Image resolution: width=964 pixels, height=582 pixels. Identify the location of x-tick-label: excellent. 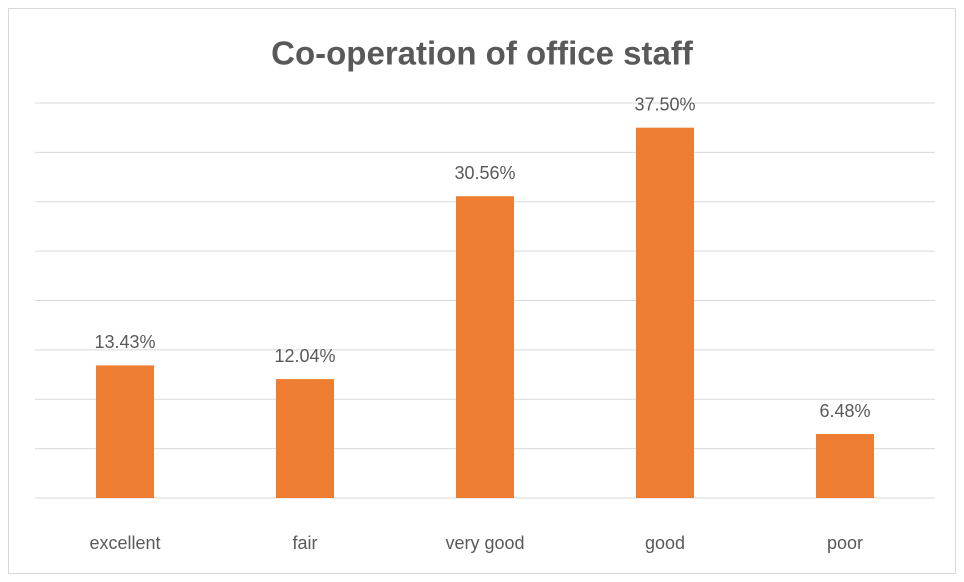
(124, 543).